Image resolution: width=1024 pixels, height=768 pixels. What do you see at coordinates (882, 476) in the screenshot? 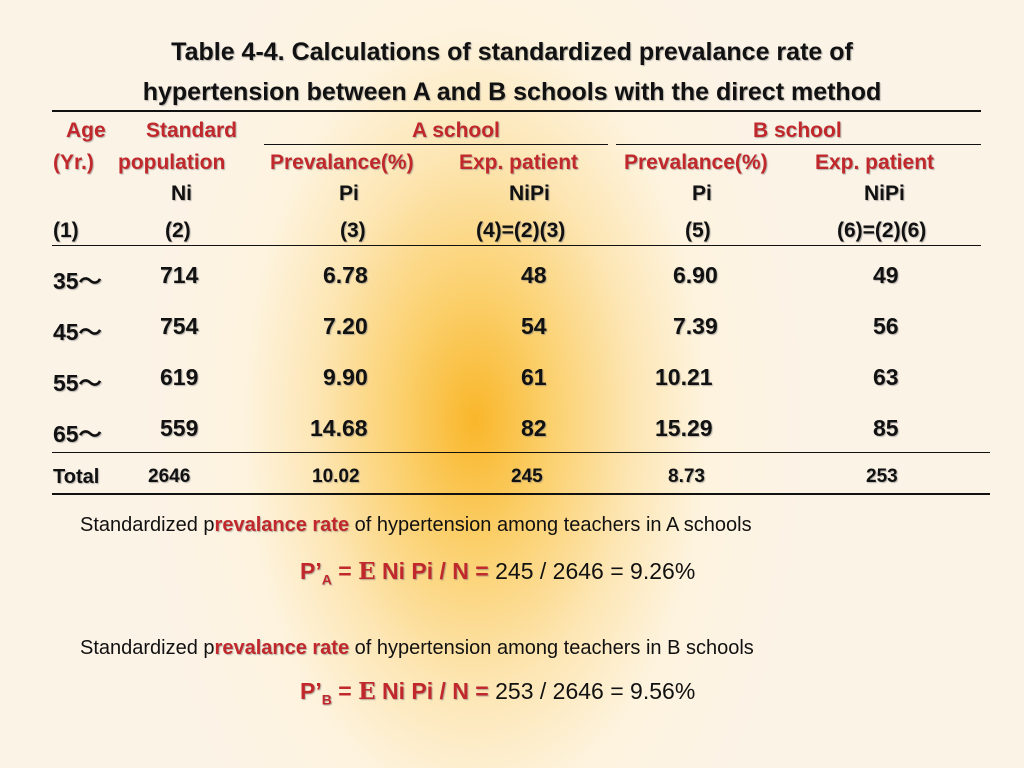
I see `total-b-nipi: 253` at bounding box center [882, 476].